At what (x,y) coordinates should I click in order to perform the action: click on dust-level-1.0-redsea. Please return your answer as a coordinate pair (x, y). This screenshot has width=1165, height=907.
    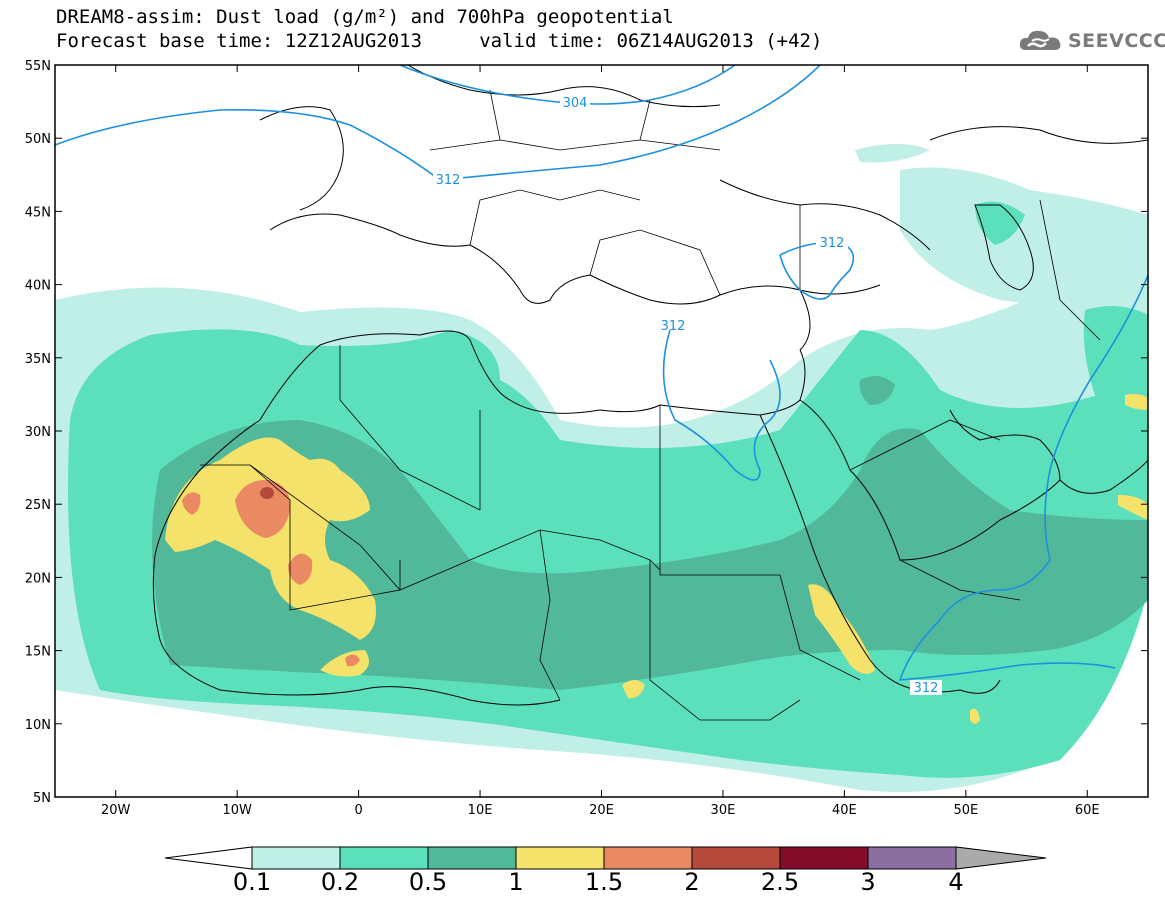
    Looking at the image, I should click on (841, 629).